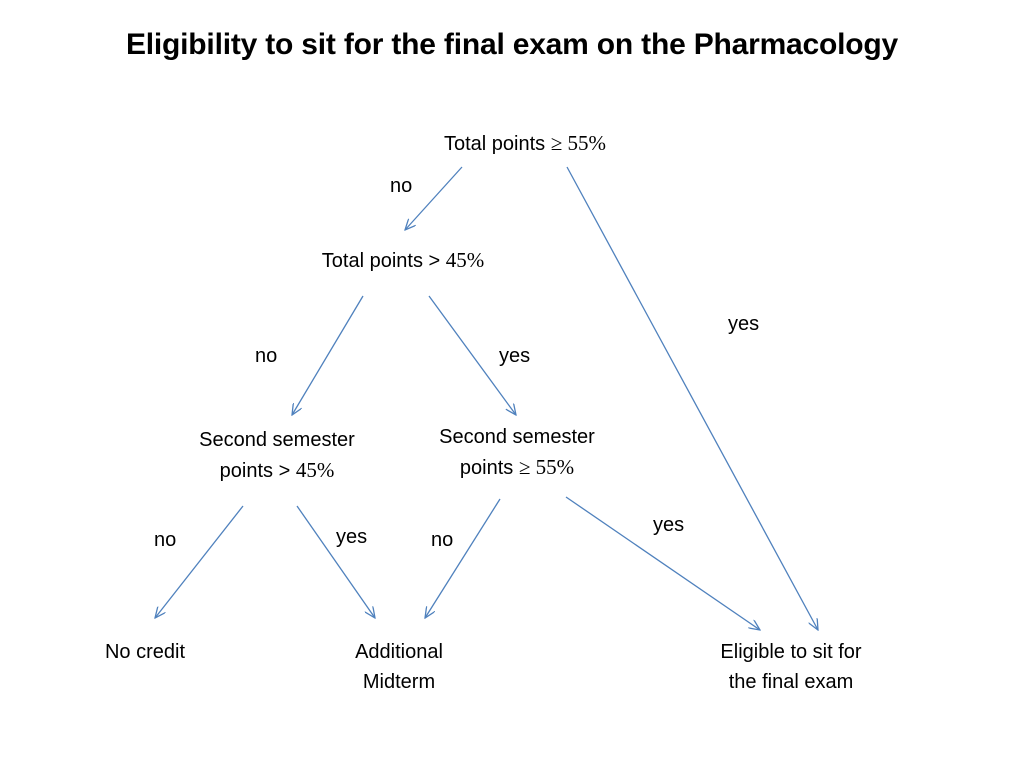 The height and width of the screenshot is (768, 1024). I want to click on node-text: No credit, so click(145, 652).